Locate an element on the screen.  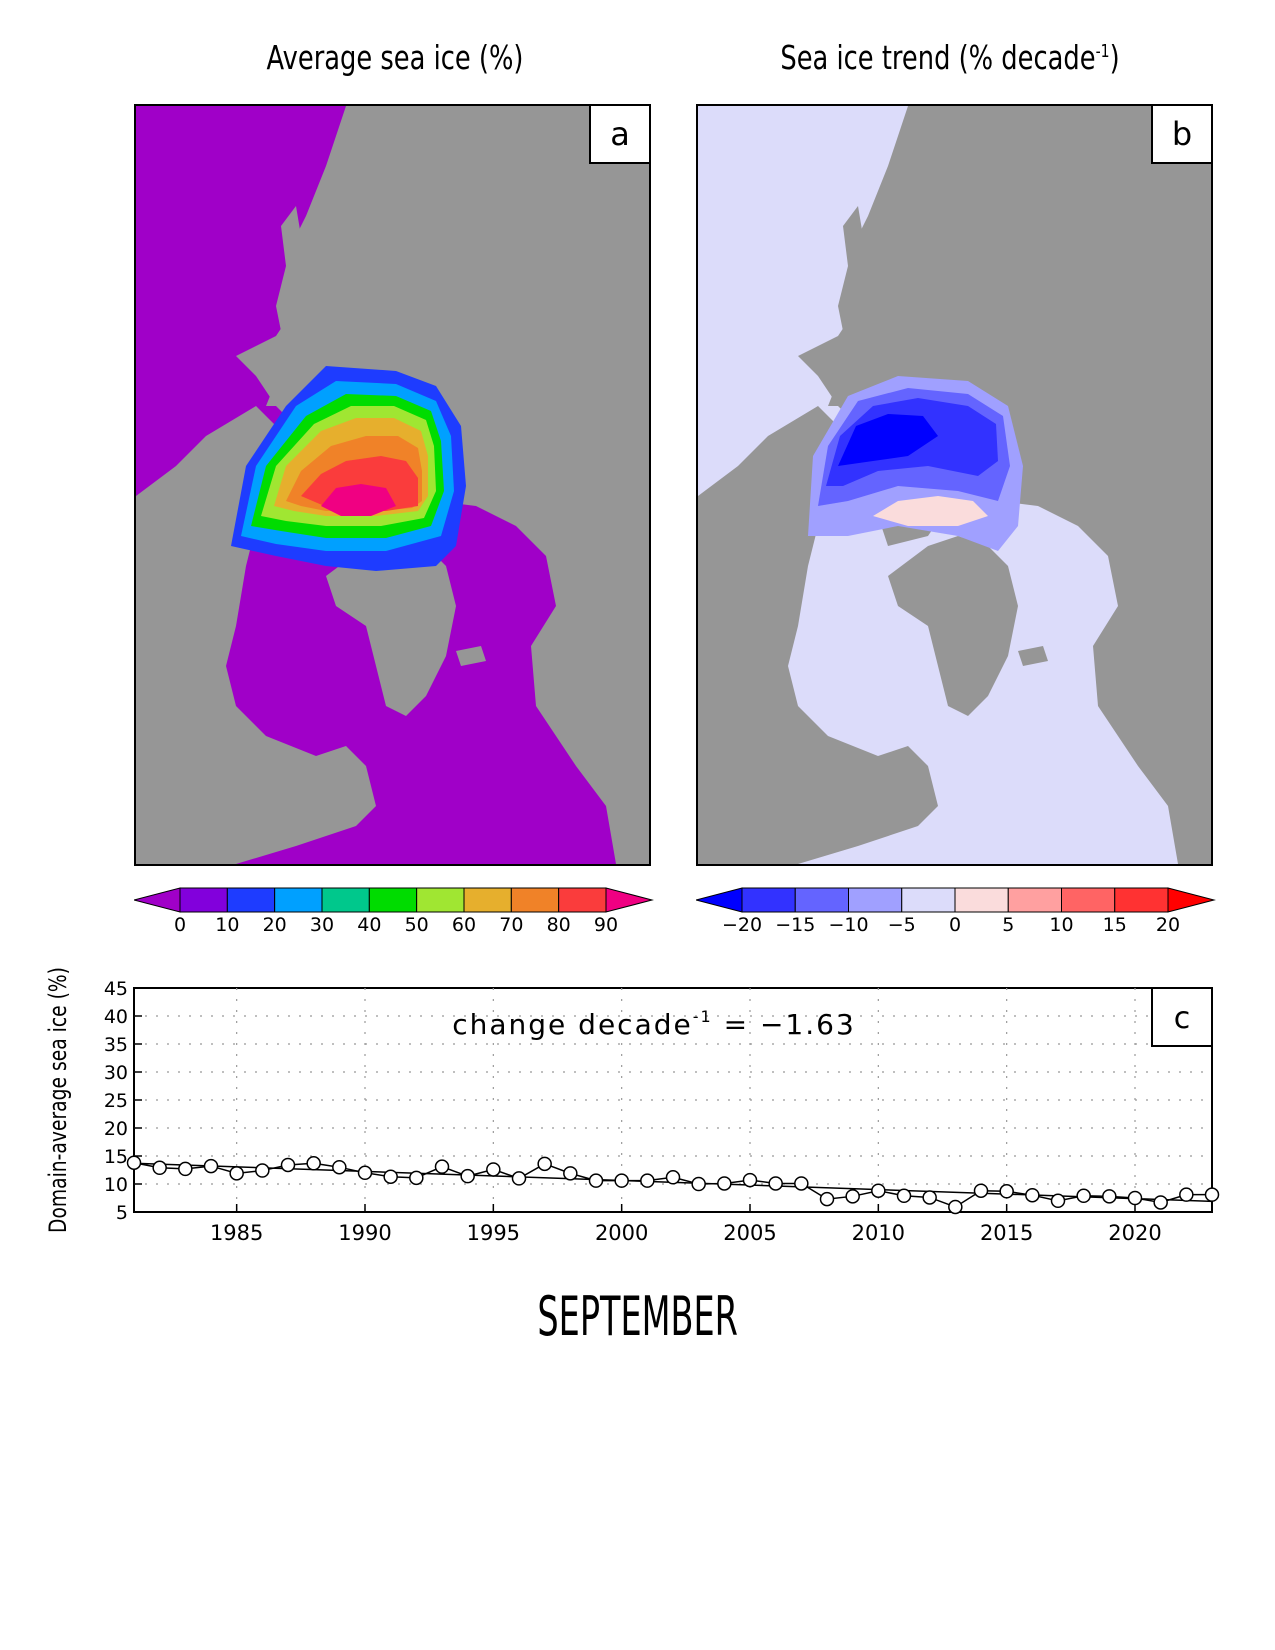
colorbar-b-tick-label: 10 is located at coordinates (1061, 924).